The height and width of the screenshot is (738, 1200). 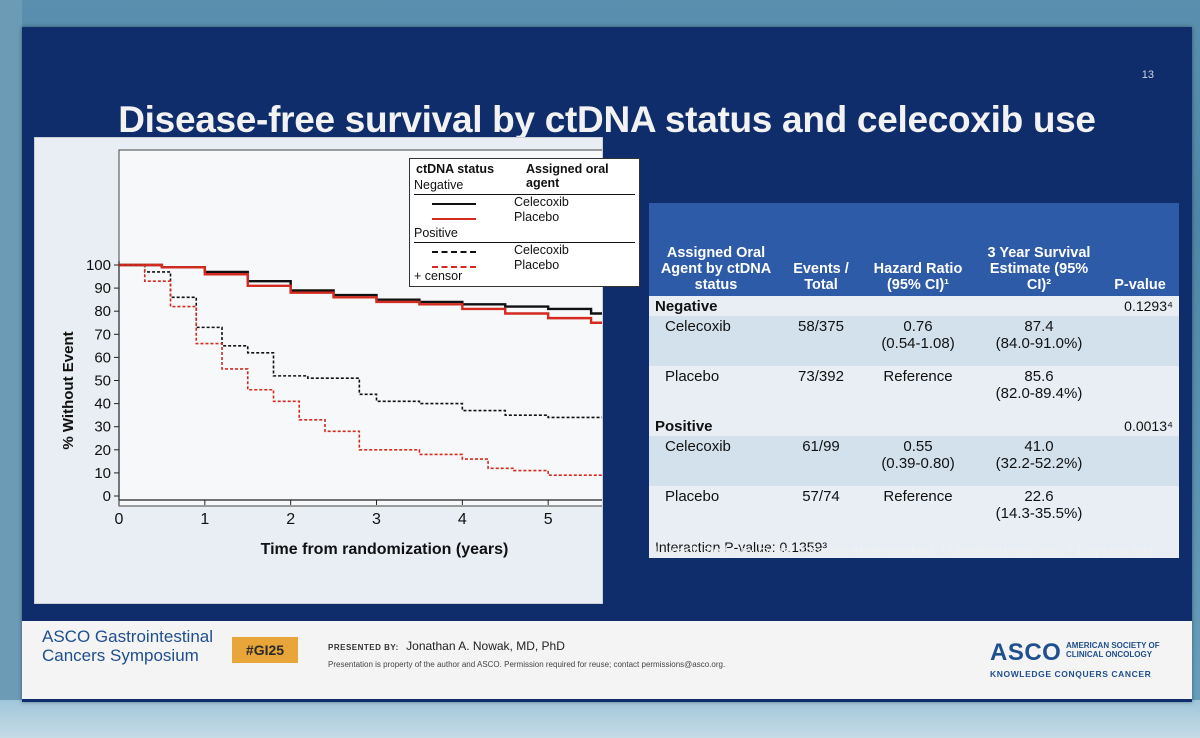 What do you see at coordinates (376, 519) in the screenshot?
I see `x-tick-label: 3` at bounding box center [376, 519].